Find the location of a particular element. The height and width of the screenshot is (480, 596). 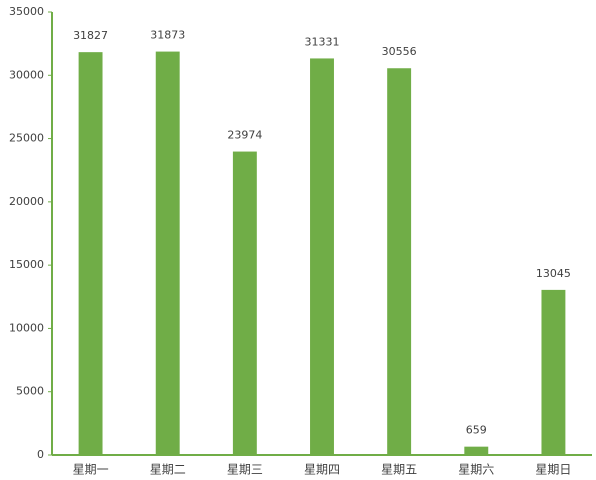

x-tick-label: 星期二 is located at coordinates (168, 470).